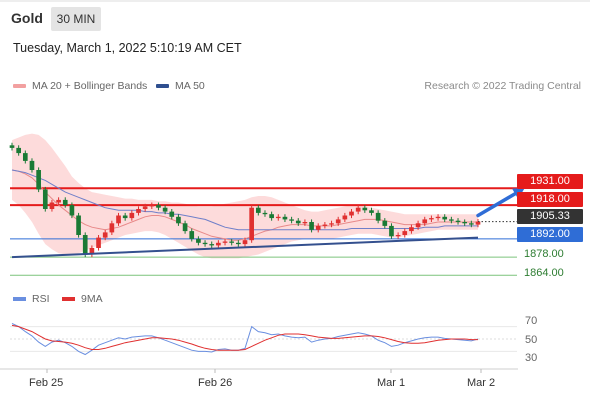  I want to click on copyright-text: Research © 2022 Trading Central, so click(502, 86).